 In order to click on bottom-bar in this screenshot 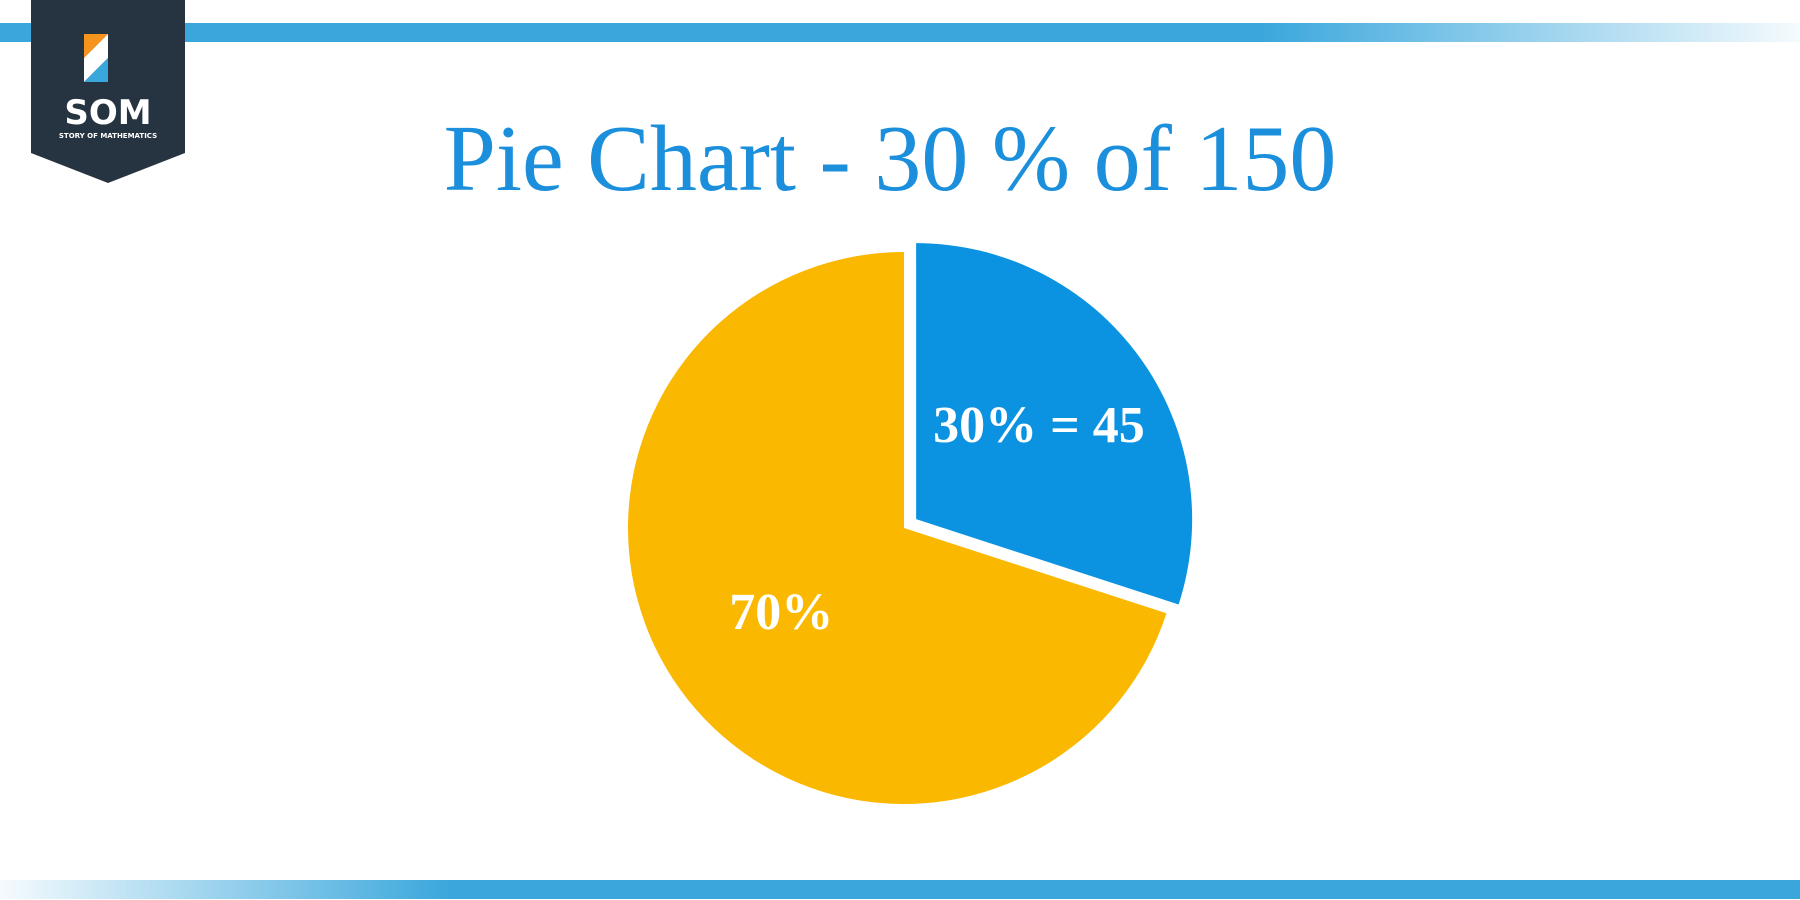, I will do `click(900, 889)`.